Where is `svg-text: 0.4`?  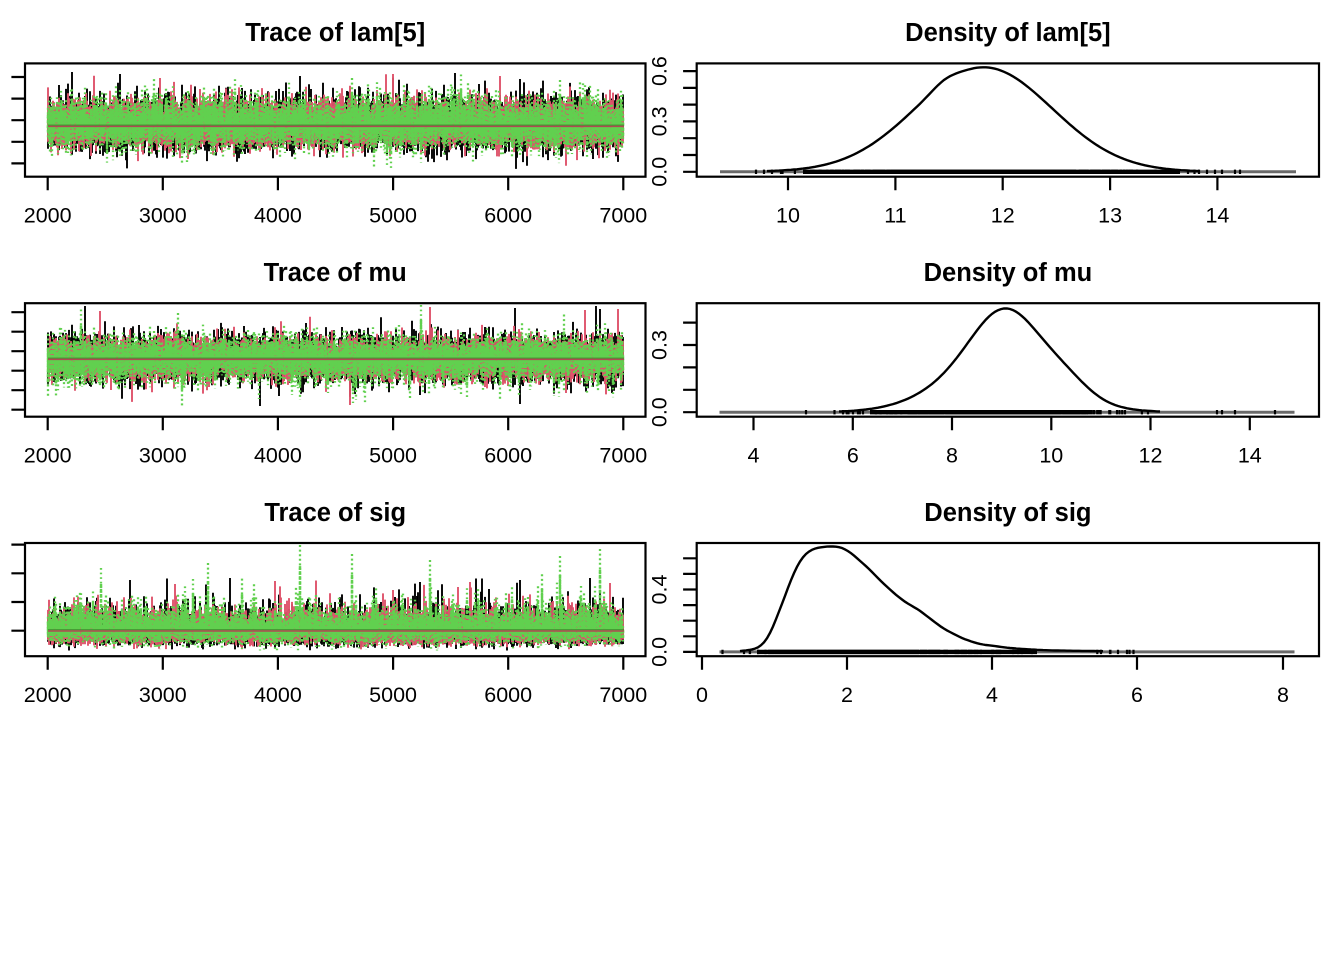 svg-text: 0.4 is located at coordinates (660, 590).